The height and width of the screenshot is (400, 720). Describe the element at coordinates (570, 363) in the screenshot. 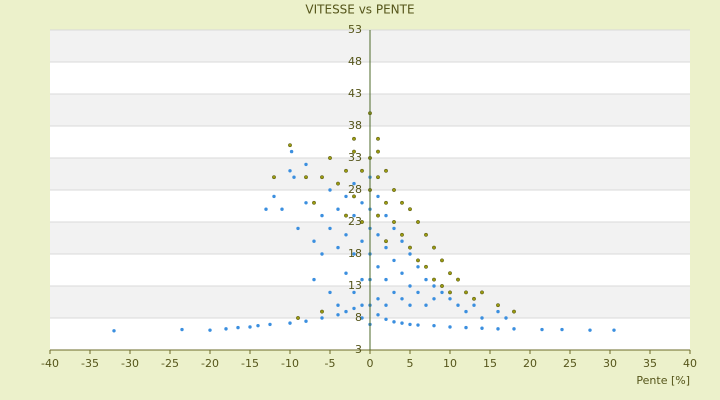

I see `x-tick-label: 25` at that location.